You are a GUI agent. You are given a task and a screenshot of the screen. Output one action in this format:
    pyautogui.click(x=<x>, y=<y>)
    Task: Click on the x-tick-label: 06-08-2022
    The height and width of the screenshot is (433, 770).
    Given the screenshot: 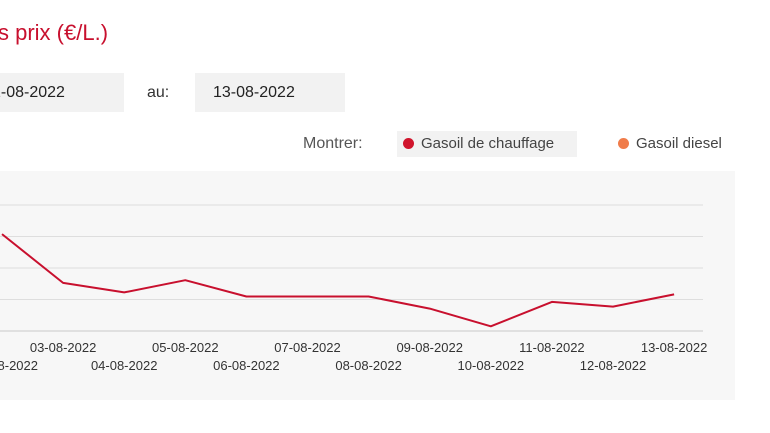 What is the action you would take?
    pyautogui.click(x=246, y=365)
    